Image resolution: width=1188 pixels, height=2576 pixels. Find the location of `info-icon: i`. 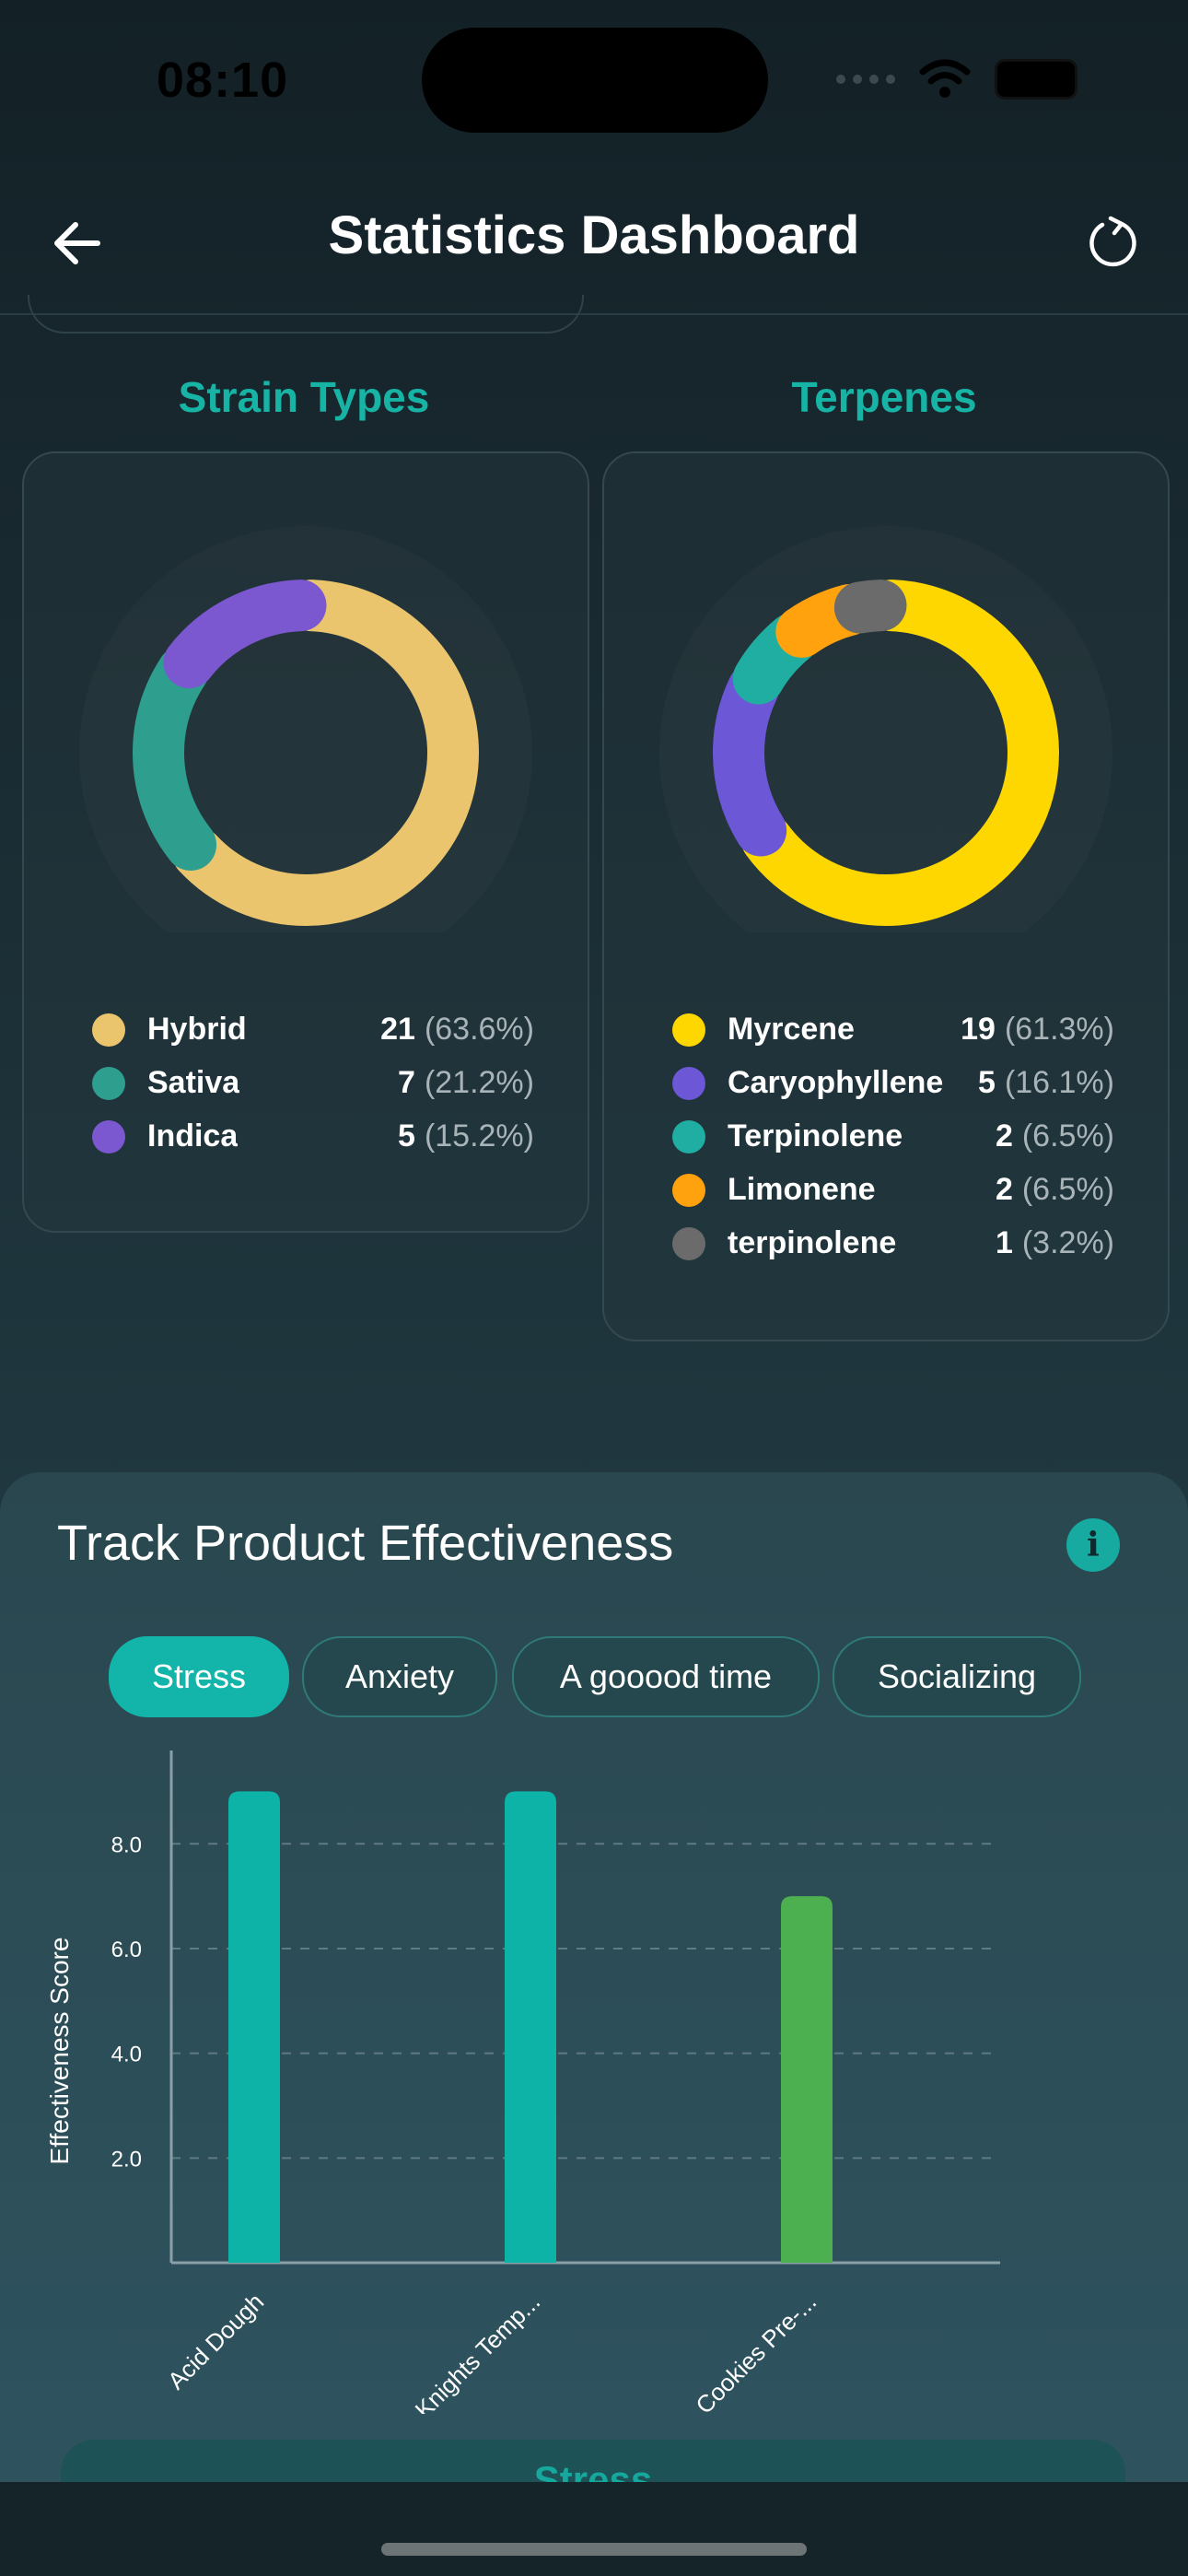

info-icon: i is located at coordinates (1093, 1545).